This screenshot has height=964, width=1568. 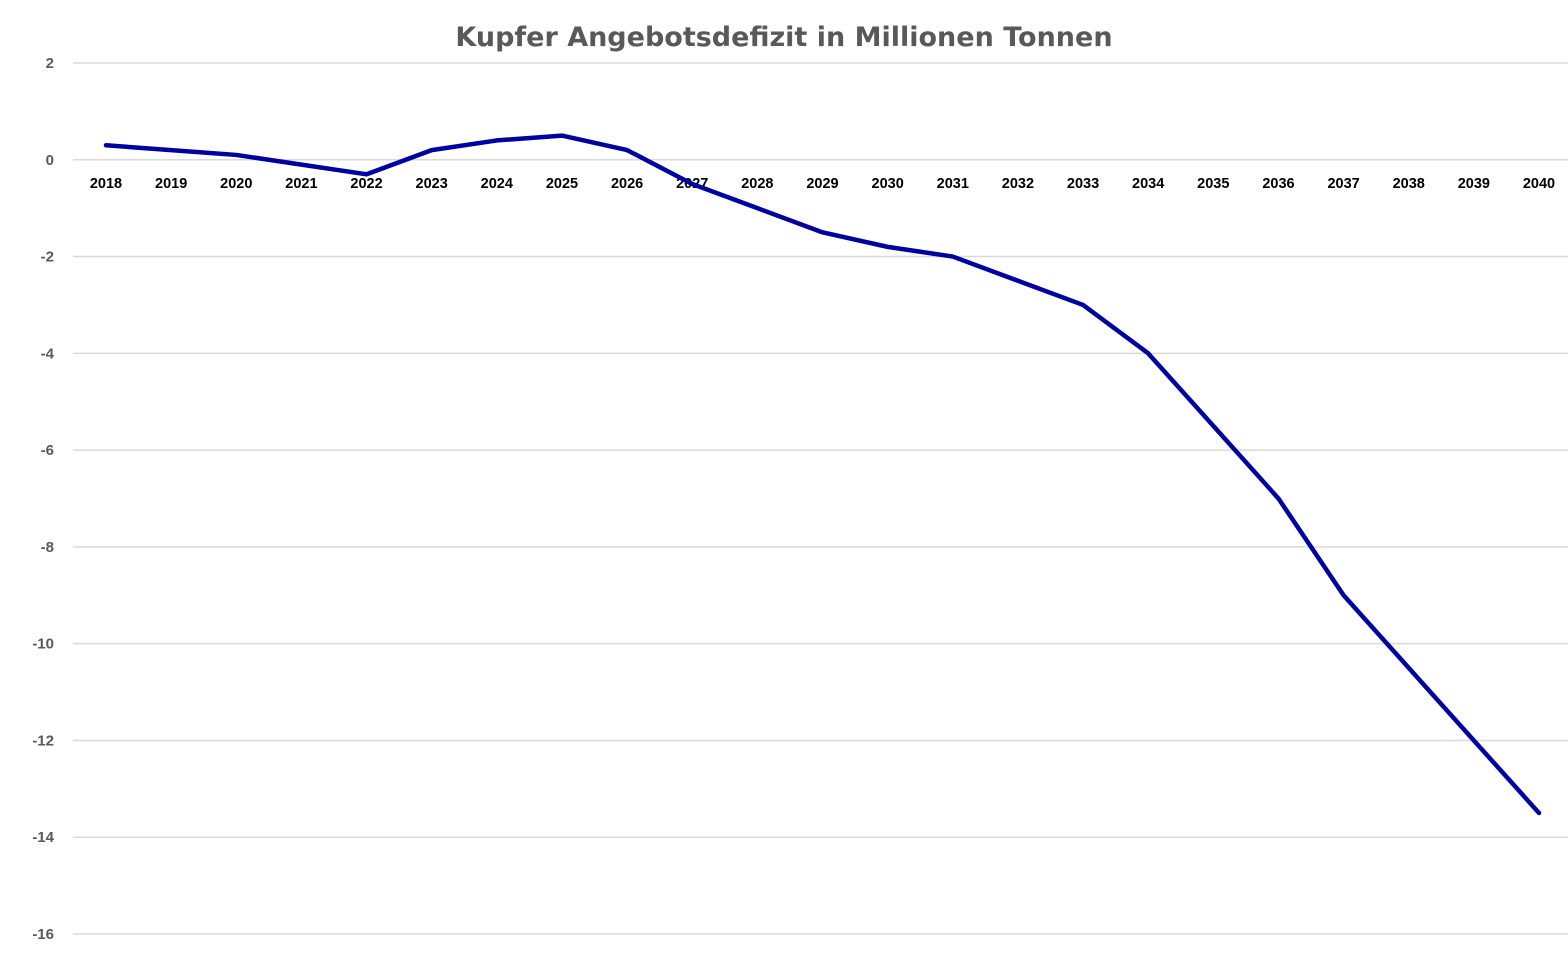 What do you see at coordinates (236, 184) in the screenshot?
I see `x-tick-label: 2020` at bounding box center [236, 184].